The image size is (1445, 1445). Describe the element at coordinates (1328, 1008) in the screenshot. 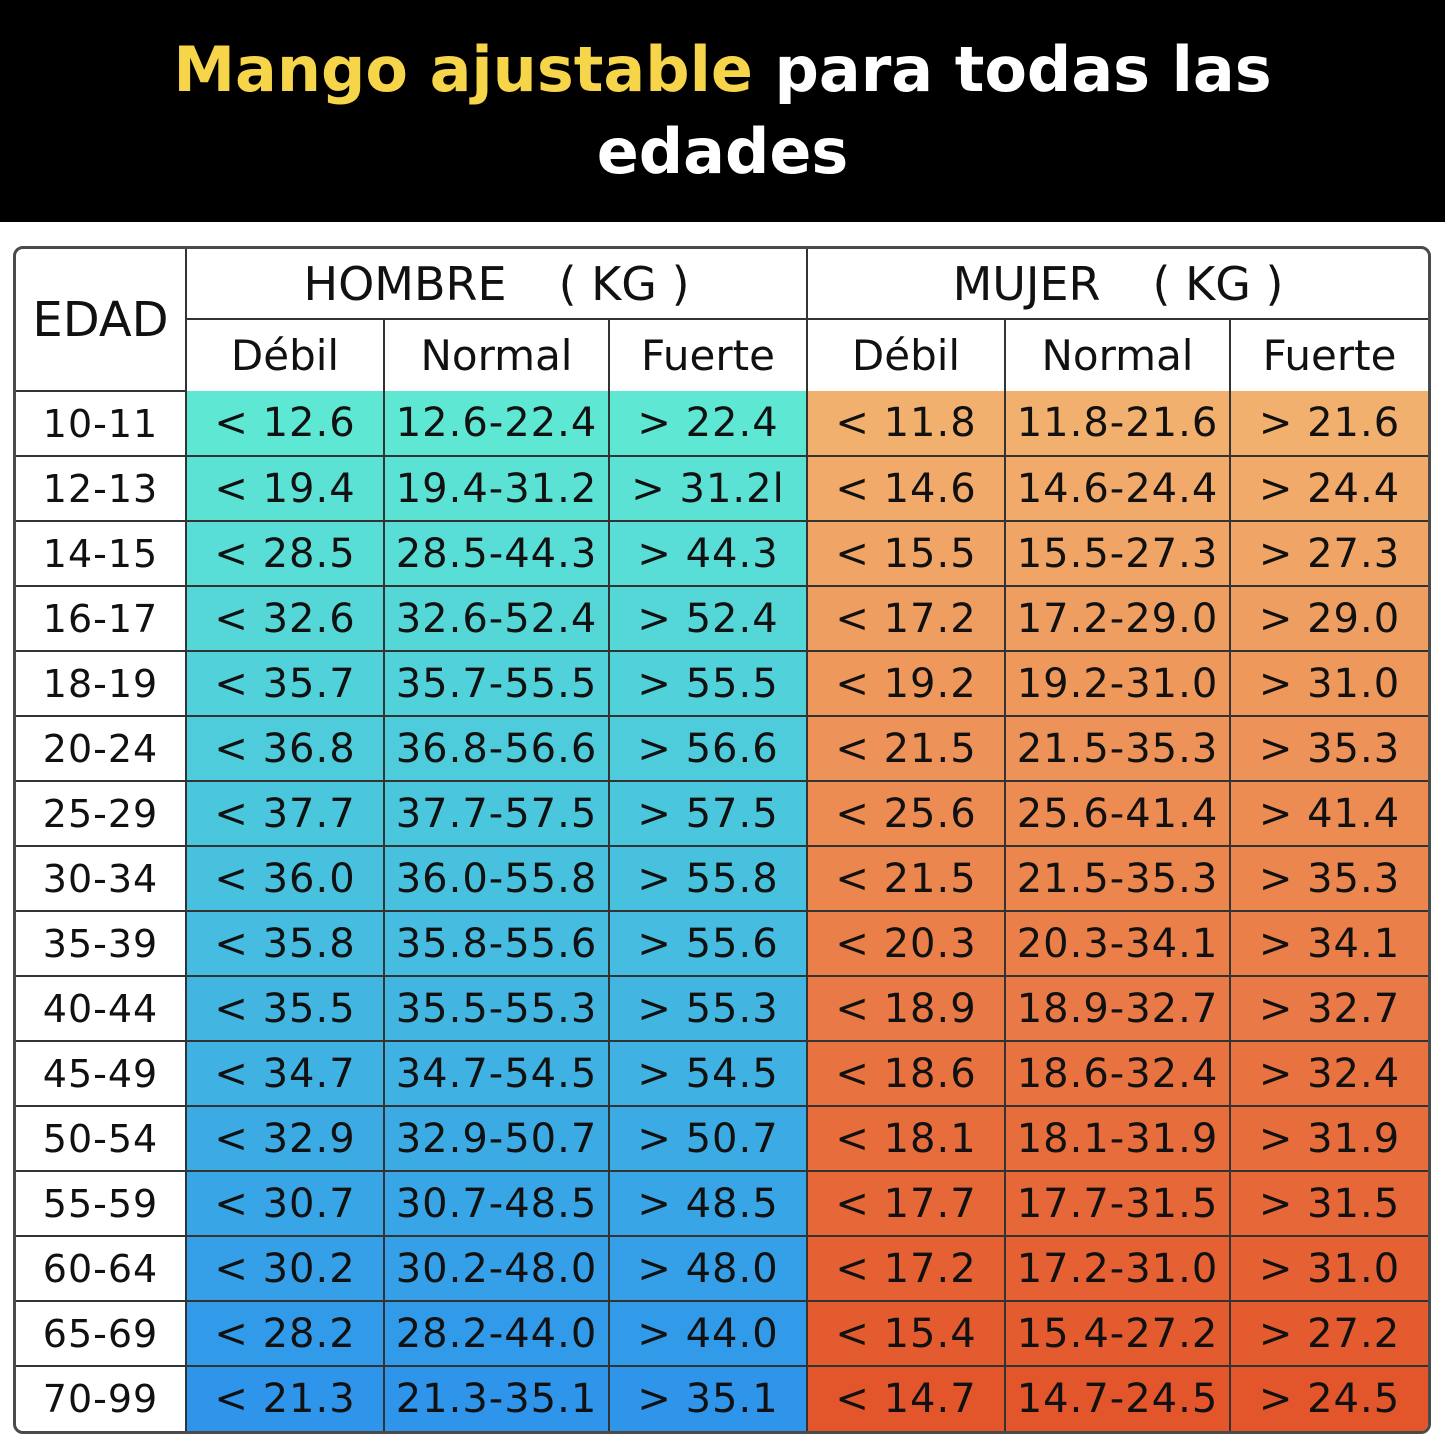

I see `women-strong-cell: > 32.7` at that location.